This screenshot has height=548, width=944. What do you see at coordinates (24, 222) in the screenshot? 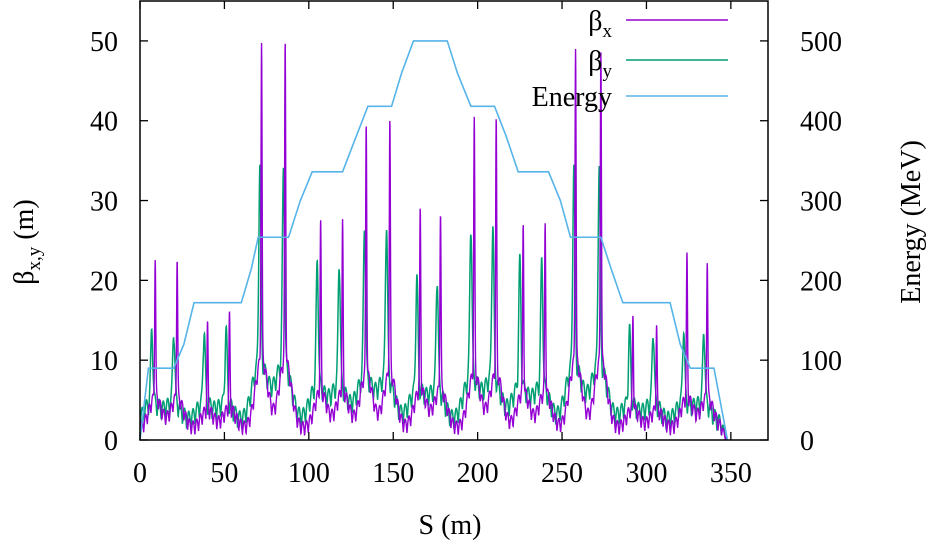
I see `left-y-axis-label-unit: (m)` at bounding box center [24, 222].